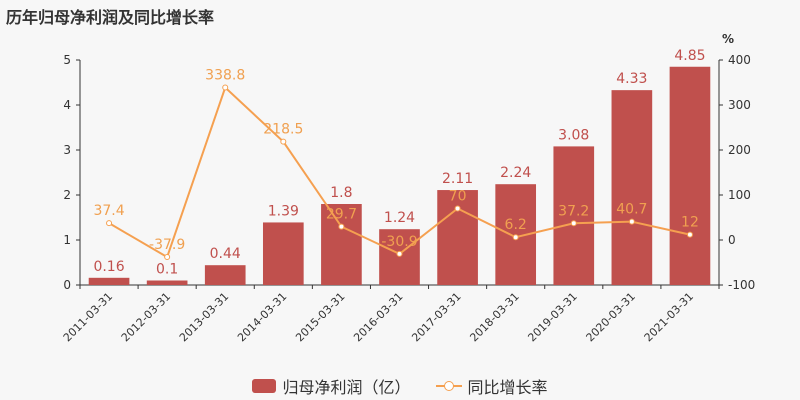  I want to click on x-tick-label: 2020-03-31, so click(611, 317).